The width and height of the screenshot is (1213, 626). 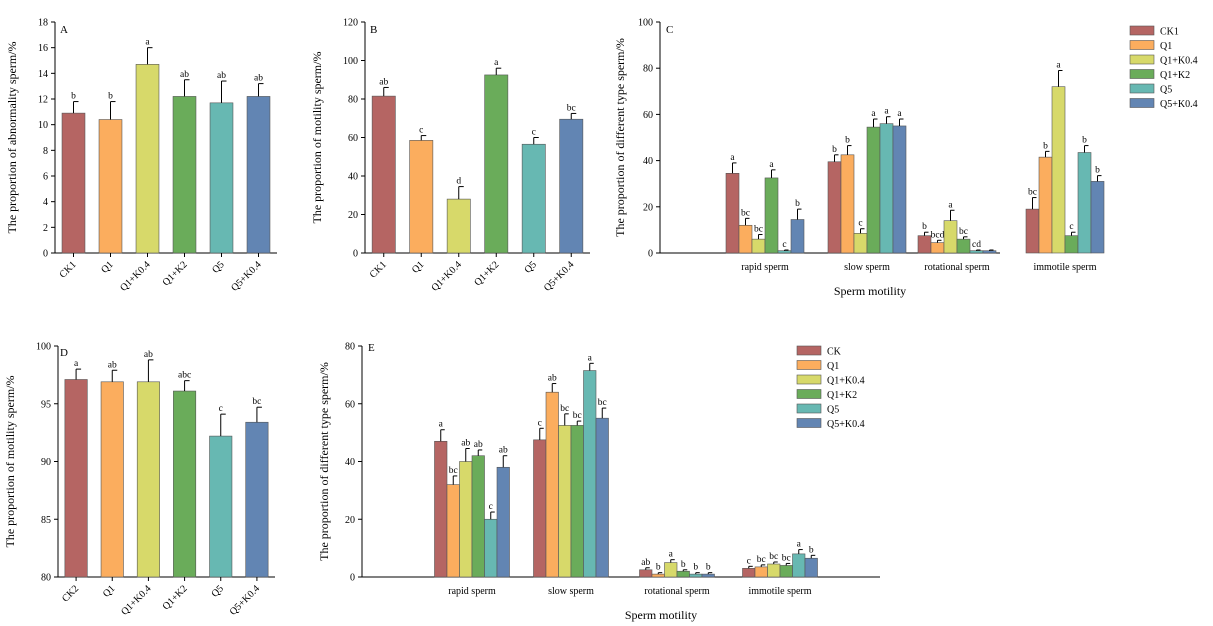 What do you see at coordinates (64, 353) in the screenshot?
I see `panel-label: D` at bounding box center [64, 353].